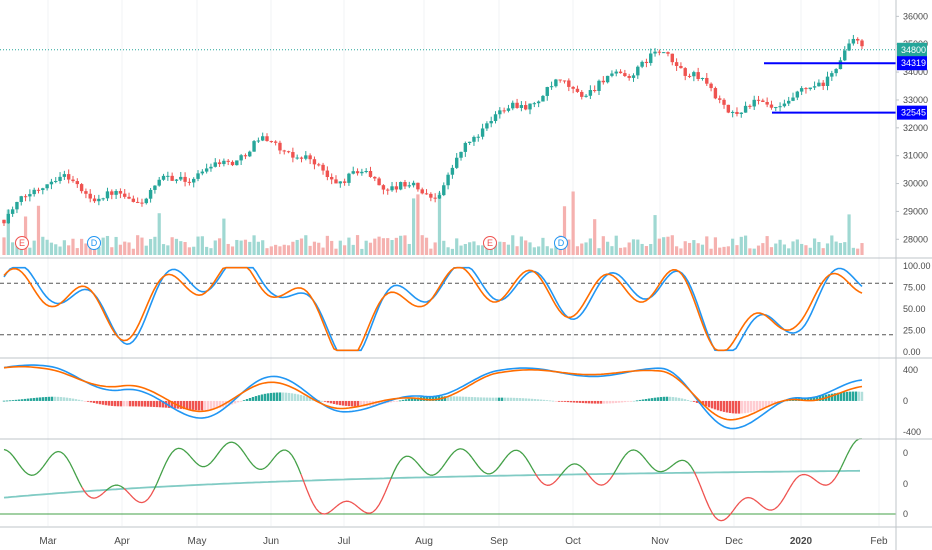  What do you see at coordinates (914, 288) in the screenshot?
I see `stoch-tick-label: 75.00` at bounding box center [914, 288].